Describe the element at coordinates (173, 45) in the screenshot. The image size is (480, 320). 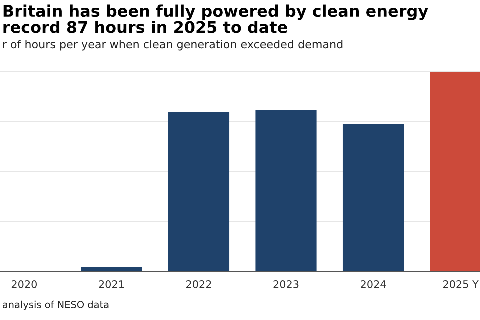
I see `chart-subtitle: r of hours per year when clean generation exceeded demand` at that location.